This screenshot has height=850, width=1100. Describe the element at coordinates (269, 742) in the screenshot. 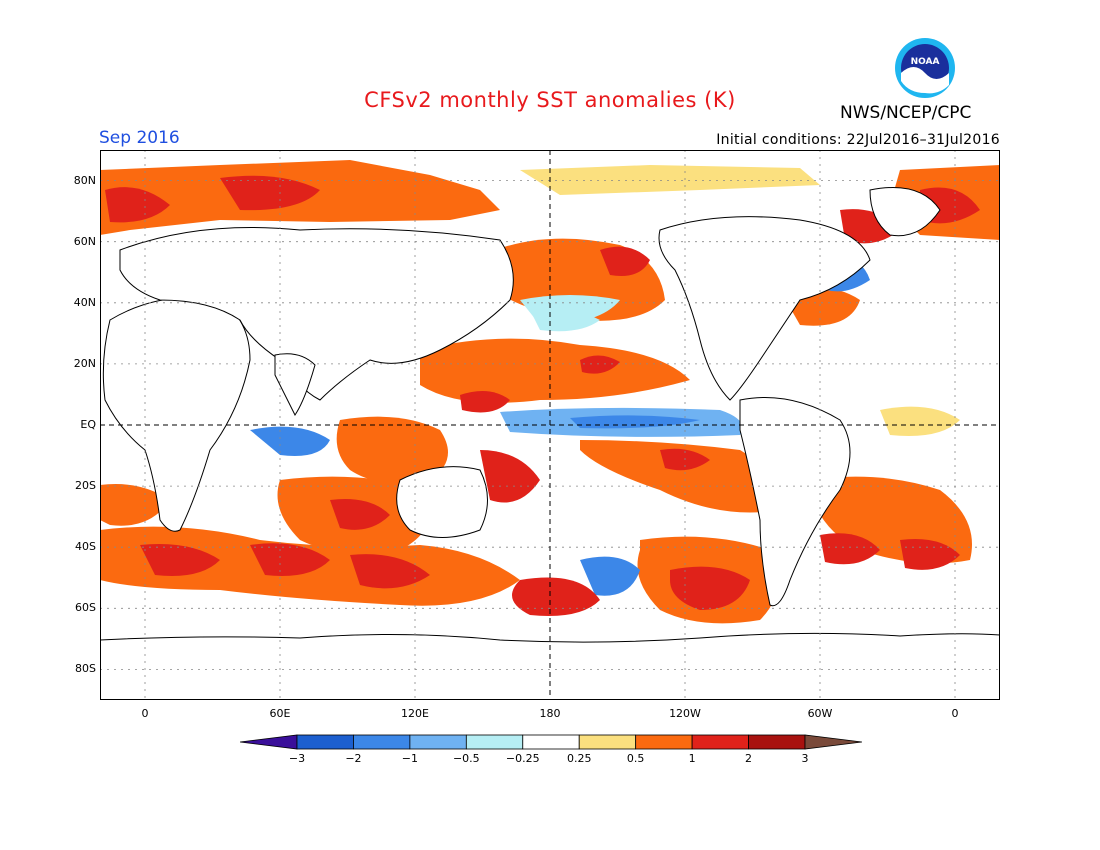

I see `colorbar-min-arrow` at that location.